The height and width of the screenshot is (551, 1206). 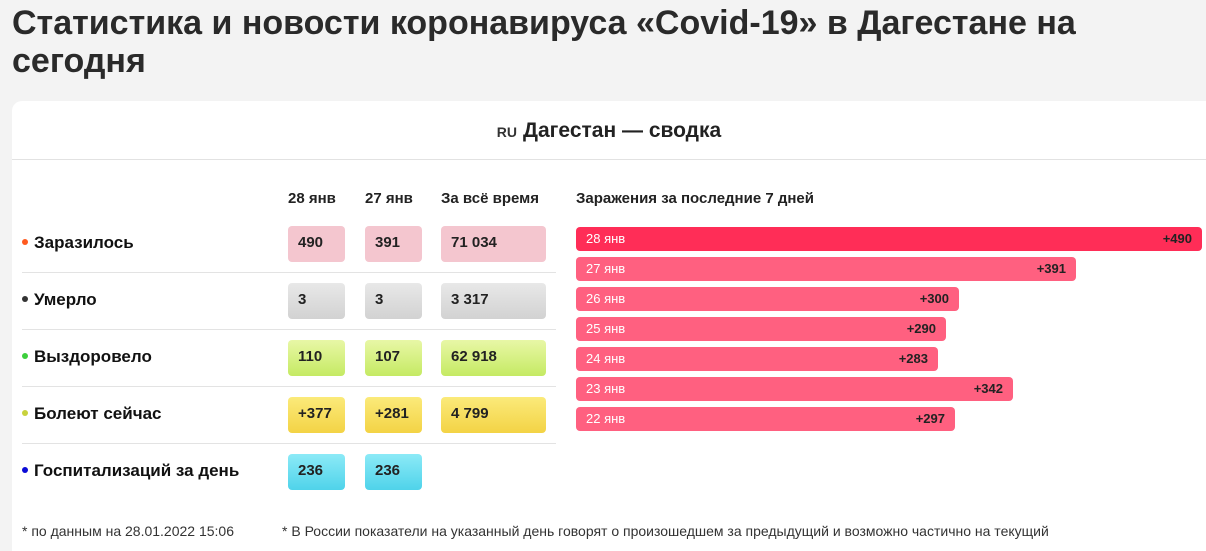 I want to click on row-label: Болеют сейчас, so click(x=92, y=414).